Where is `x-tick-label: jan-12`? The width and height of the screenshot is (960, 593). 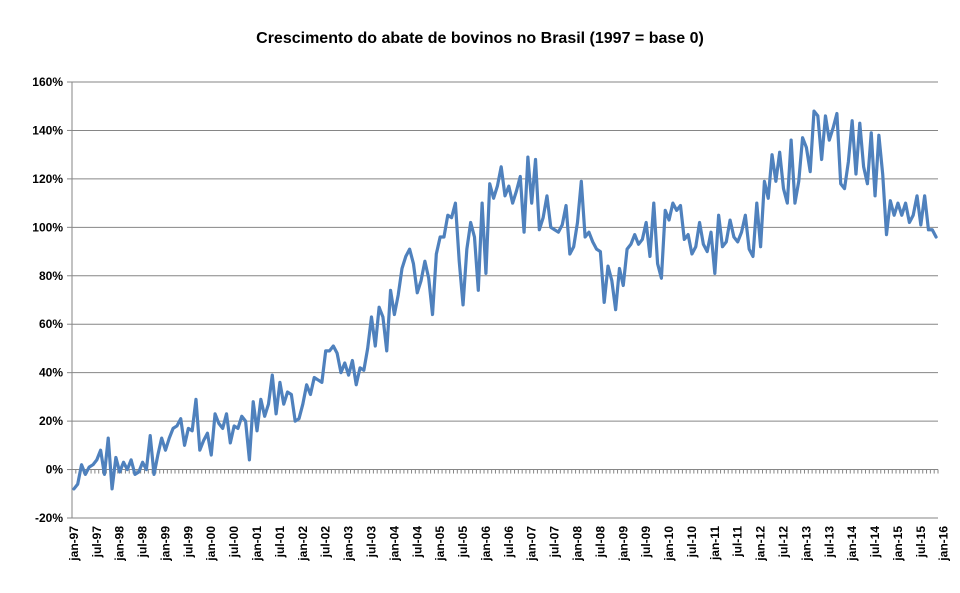 x-tick-label: jan-12 is located at coordinates (761, 544).